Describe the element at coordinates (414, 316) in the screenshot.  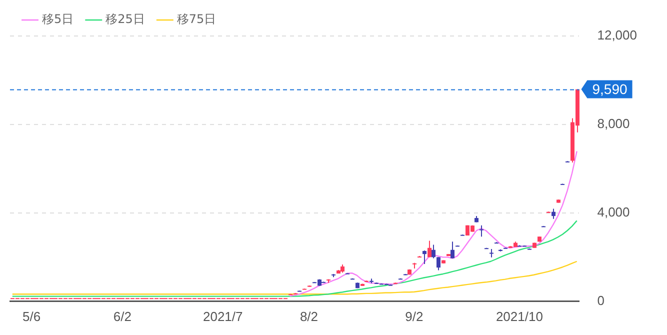
I see `x-tick-label: 9/2` at that location.